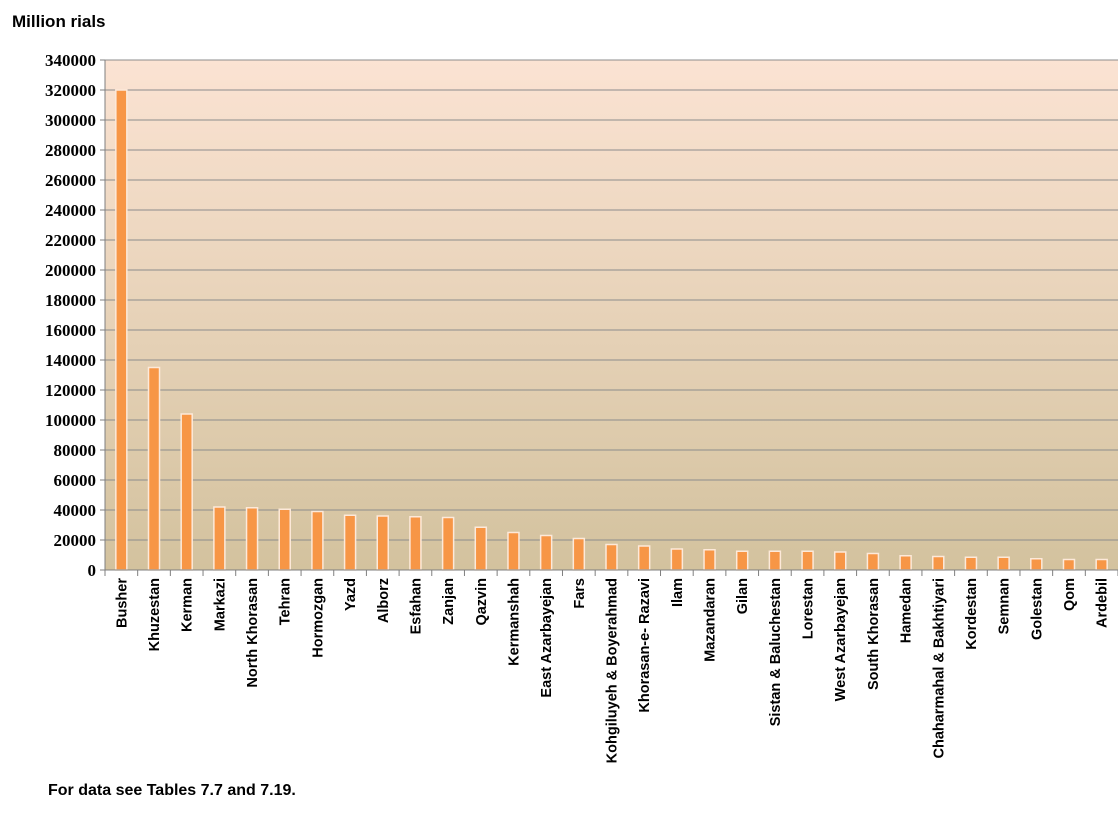 This screenshot has height=833, width=1118. What do you see at coordinates (972, 614) in the screenshot?
I see `x-tick-label: Kordestan` at bounding box center [972, 614].